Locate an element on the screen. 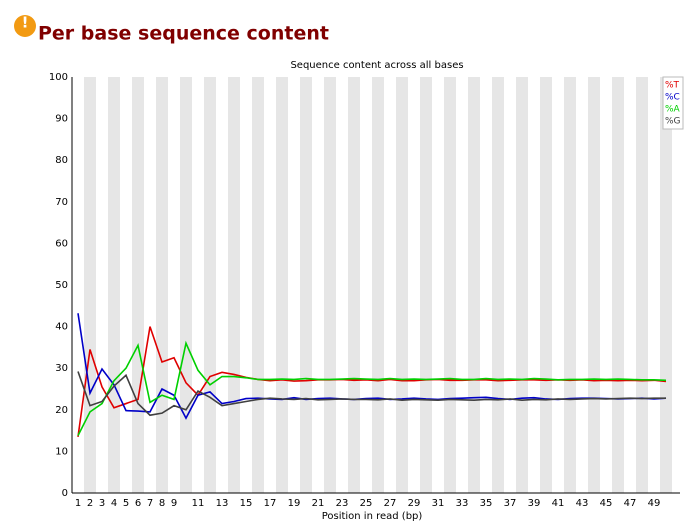  y-tick-label: 20 is located at coordinates (61, 410).